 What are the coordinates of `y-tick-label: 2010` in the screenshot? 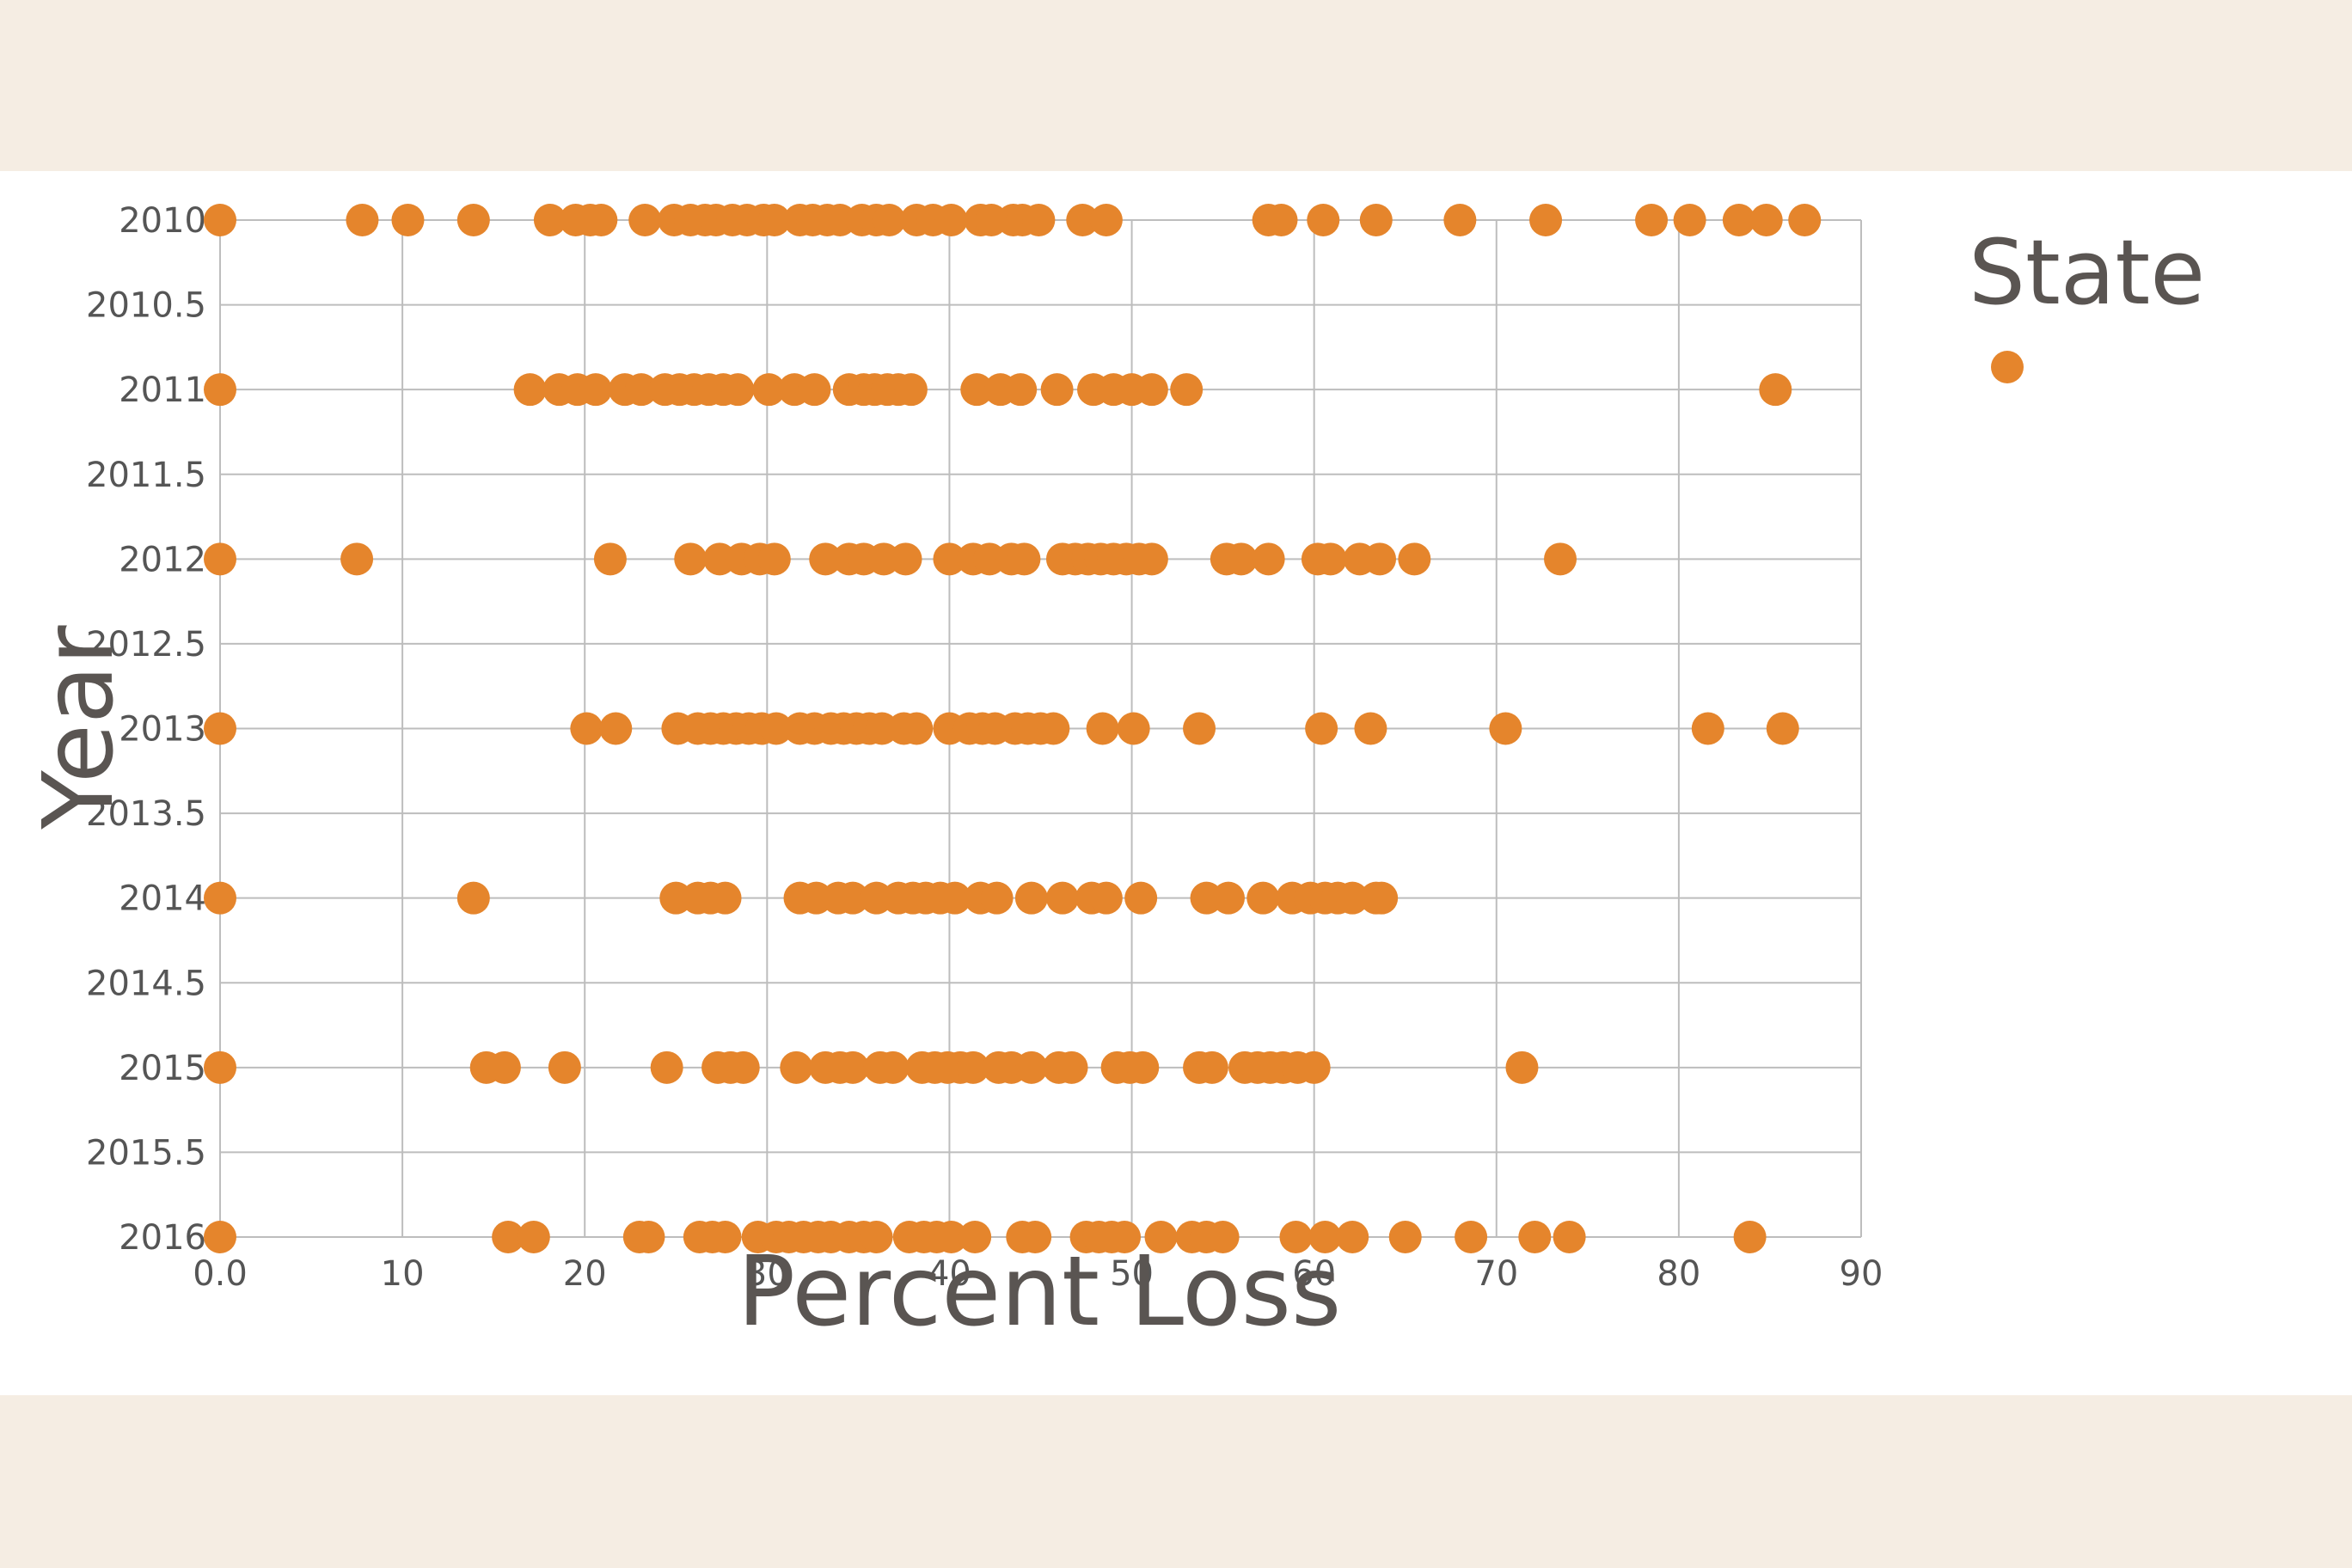 It's located at (162, 221).